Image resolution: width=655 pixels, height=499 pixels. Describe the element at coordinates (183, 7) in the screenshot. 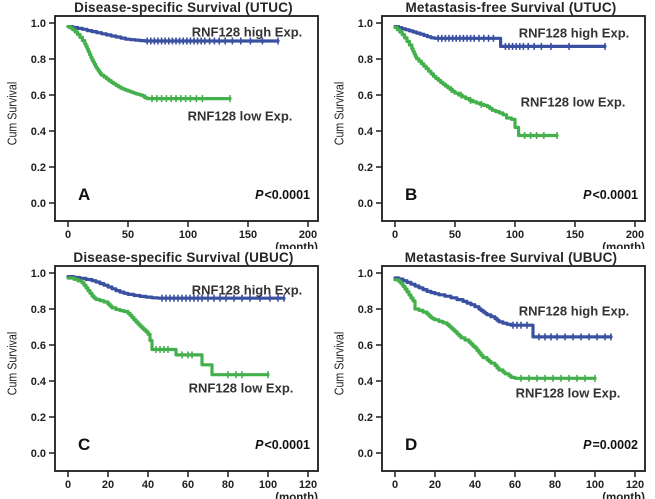

I see `panel-title: Disease-specific Survival (UTUC)` at that location.